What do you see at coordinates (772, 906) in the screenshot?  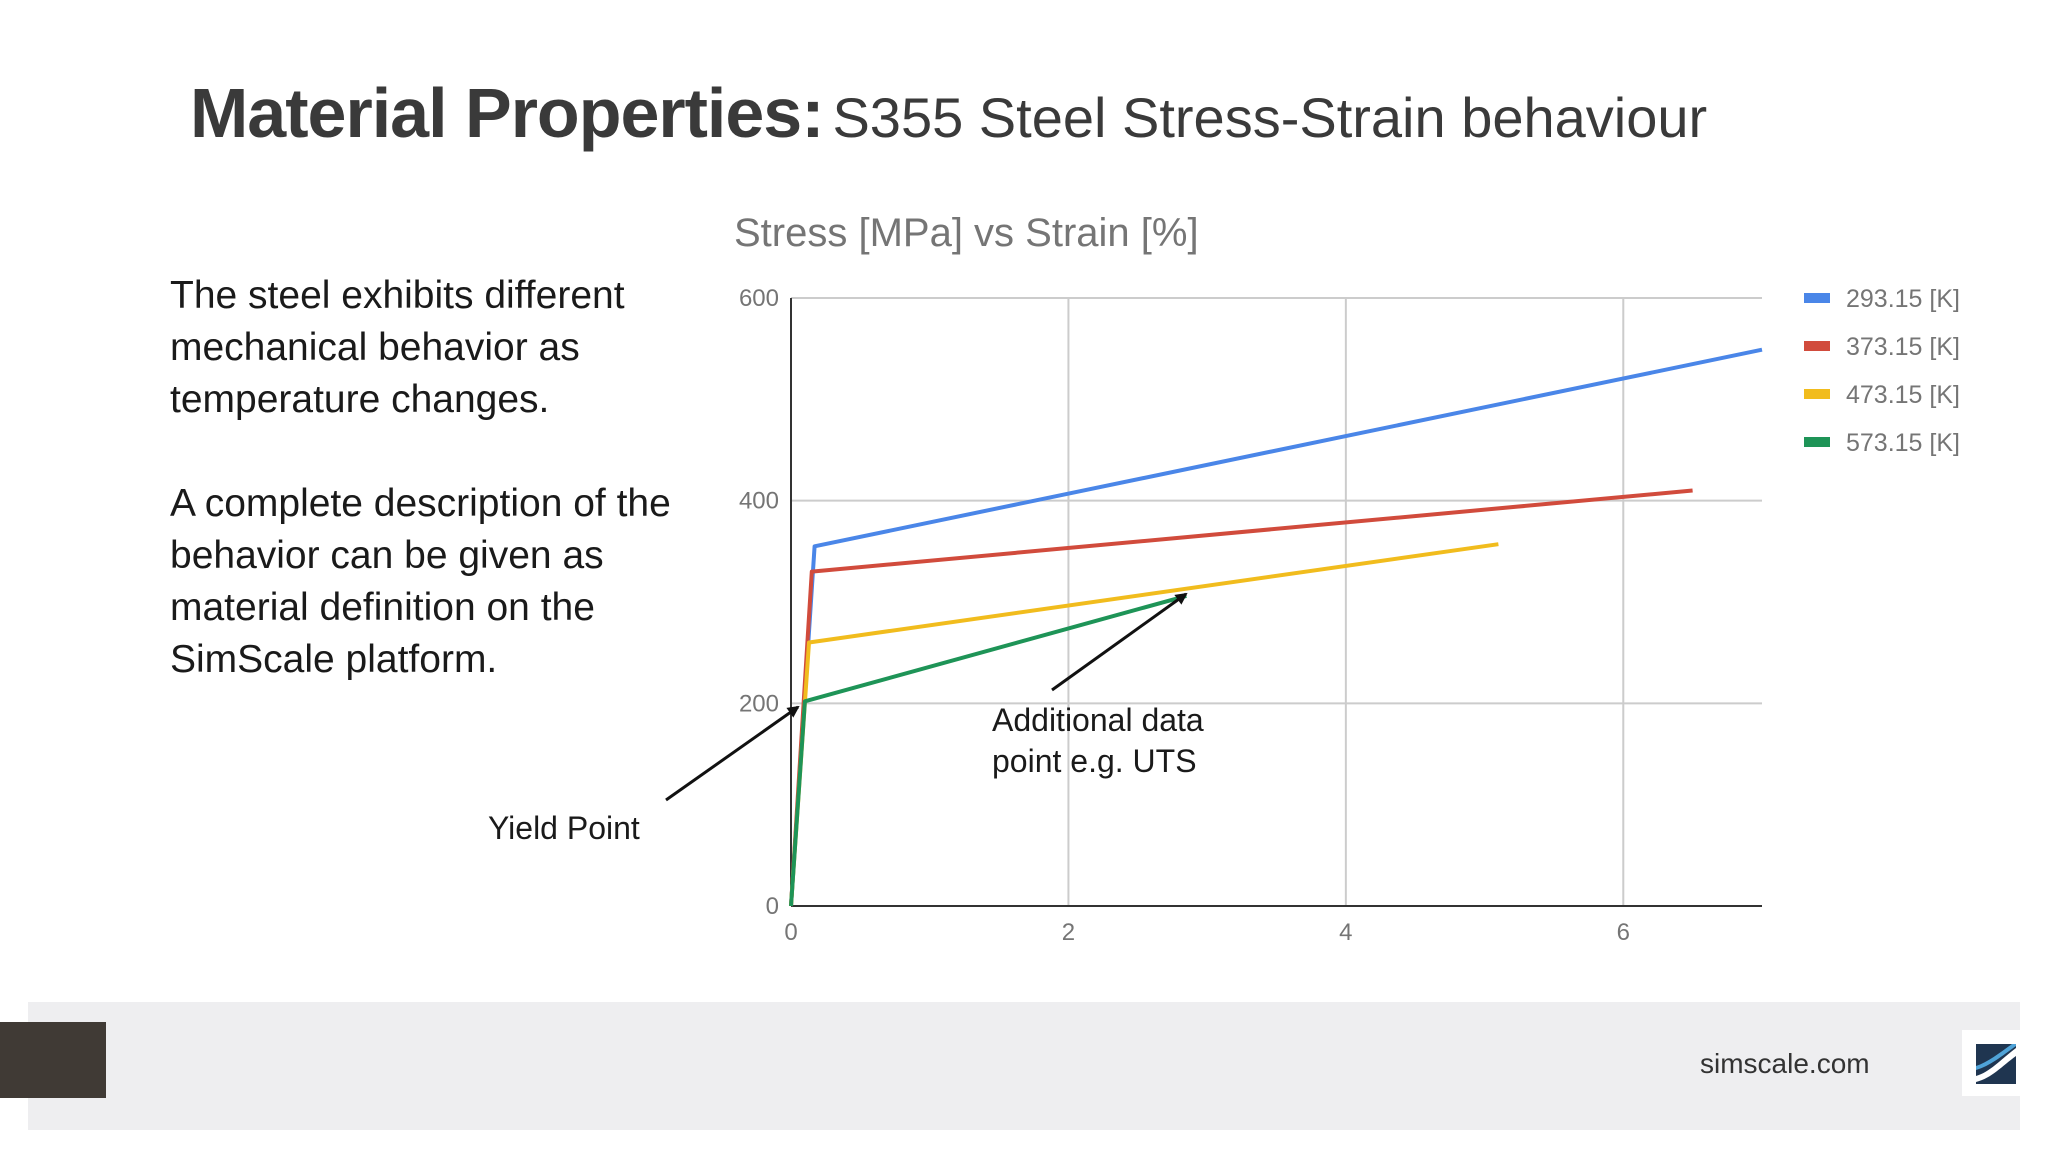 I see `y-tick-label: 0` at bounding box center [772, 906].